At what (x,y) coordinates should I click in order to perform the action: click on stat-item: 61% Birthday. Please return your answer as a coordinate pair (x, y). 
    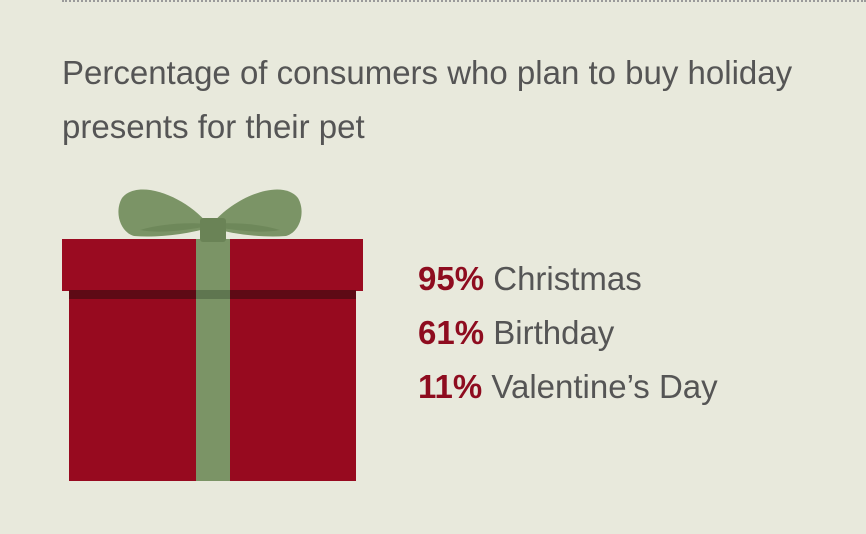
    Looking at the image, I should click on (568, 333).